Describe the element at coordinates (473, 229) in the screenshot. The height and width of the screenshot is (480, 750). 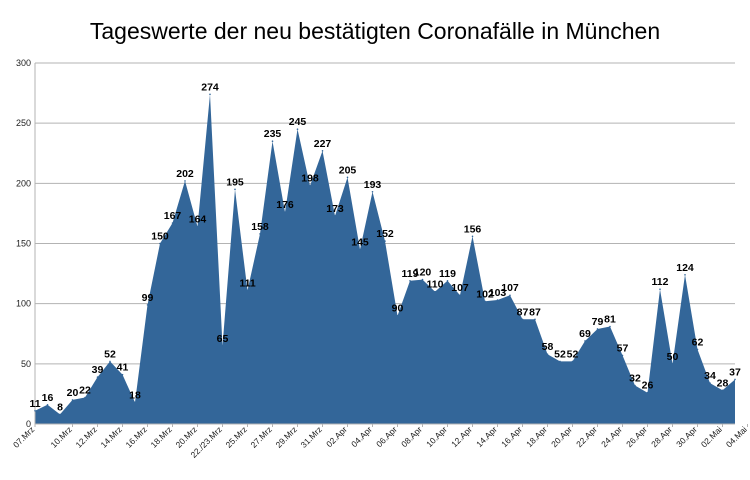
I see `data-label: 156` at that location.